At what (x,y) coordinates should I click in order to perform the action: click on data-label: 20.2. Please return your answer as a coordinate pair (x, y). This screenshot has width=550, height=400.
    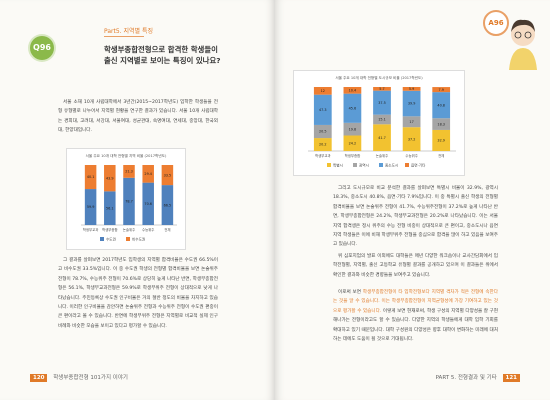
    Looking at the image, I should click on (323, 145).